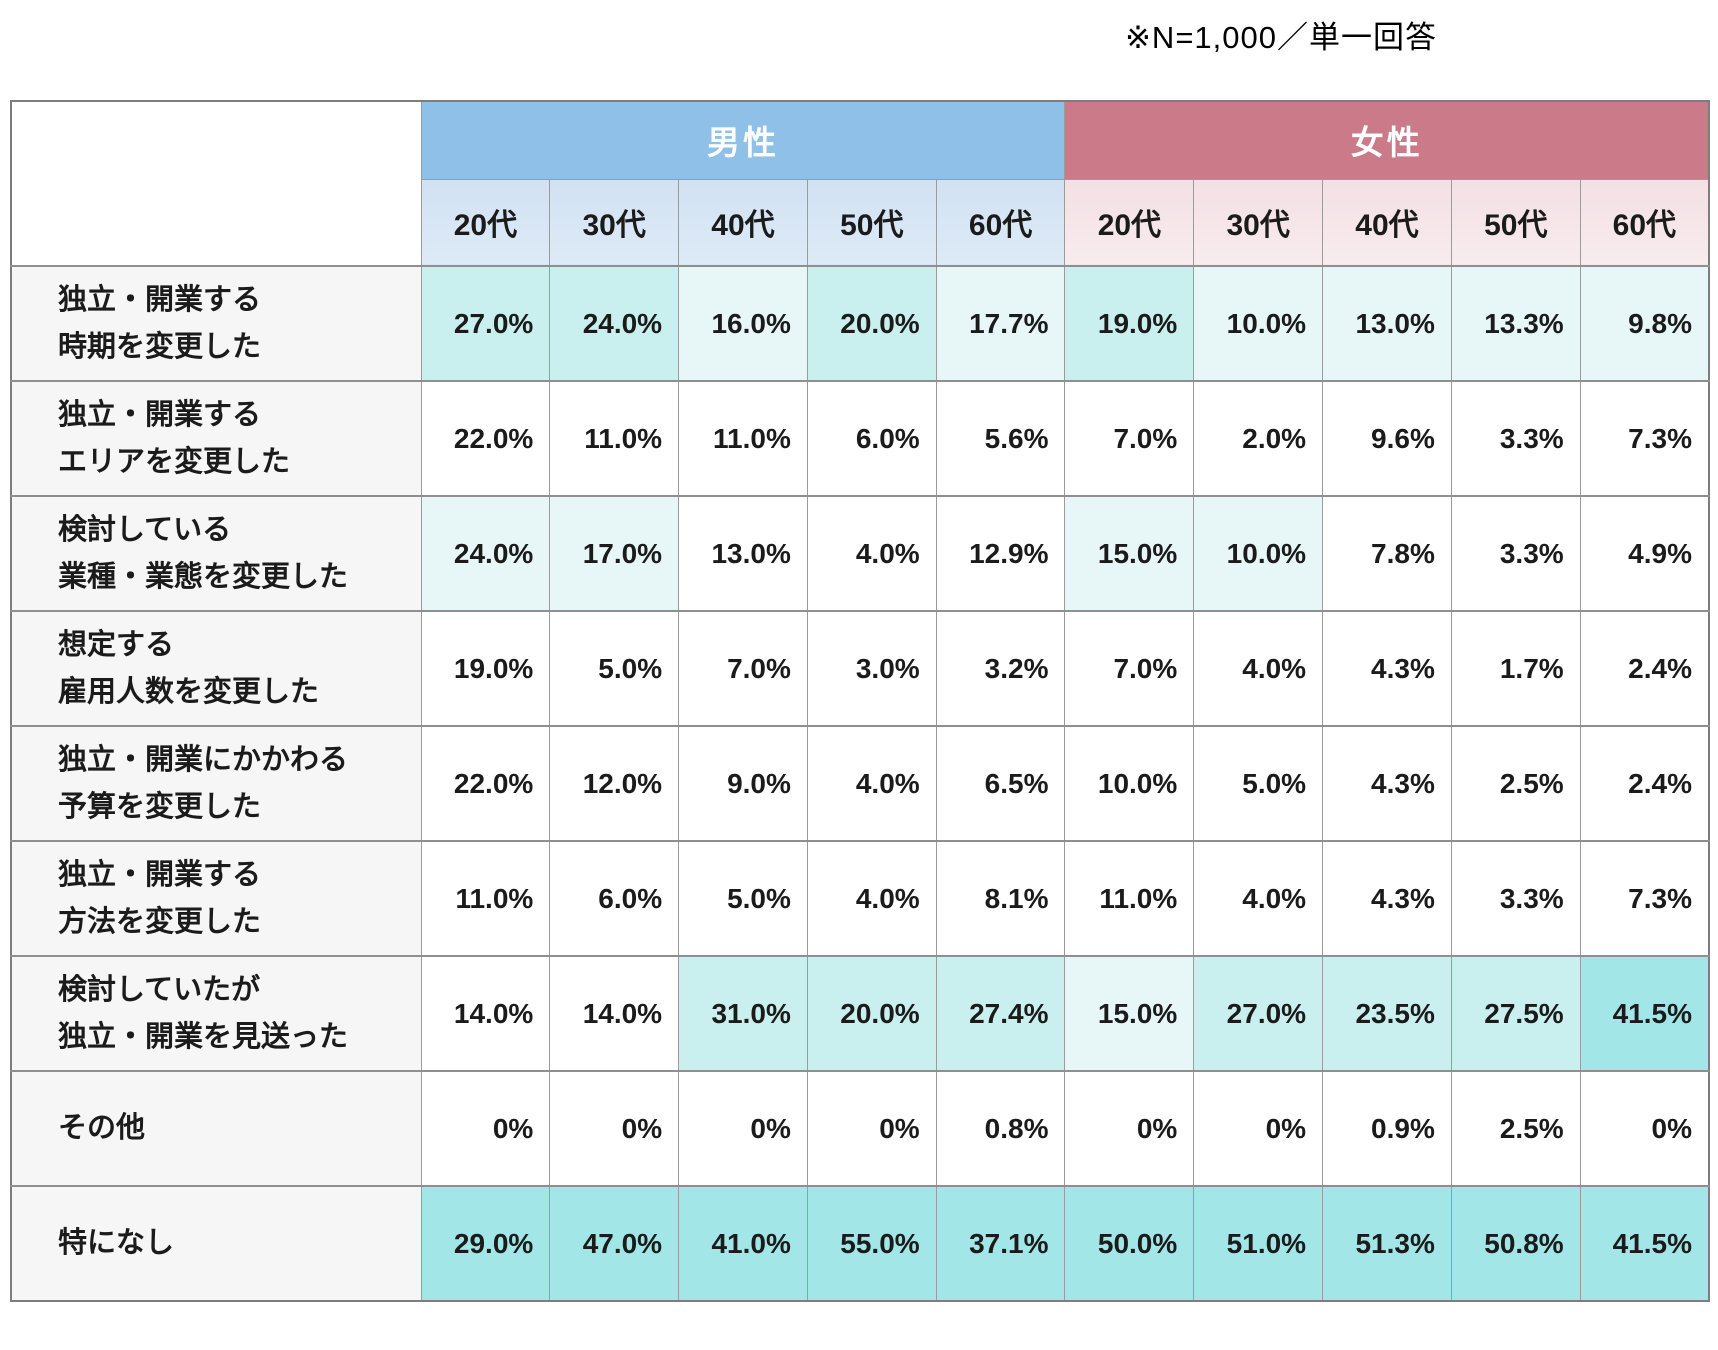 The image size is (1718, 1350). Describe the element at coordinates (1000, 222) in the screenshot. I see `age-header-male-60代: 60代` at that location.